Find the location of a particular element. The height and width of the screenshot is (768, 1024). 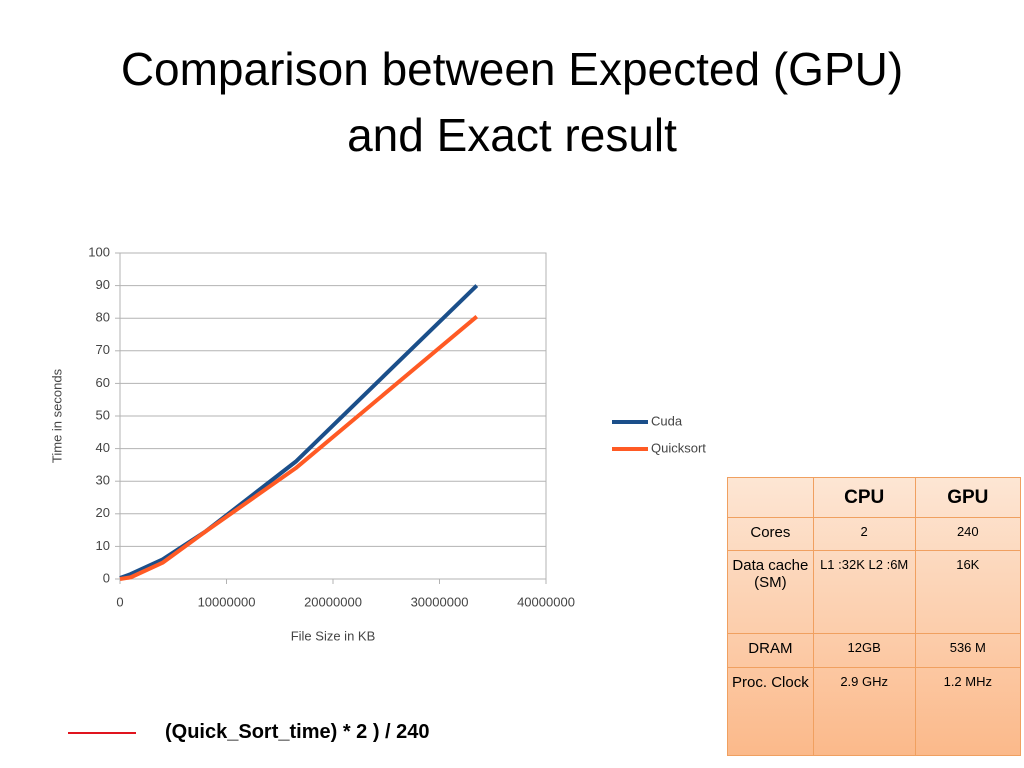

table-cell: 536 M is located at coordinates (968, 650).